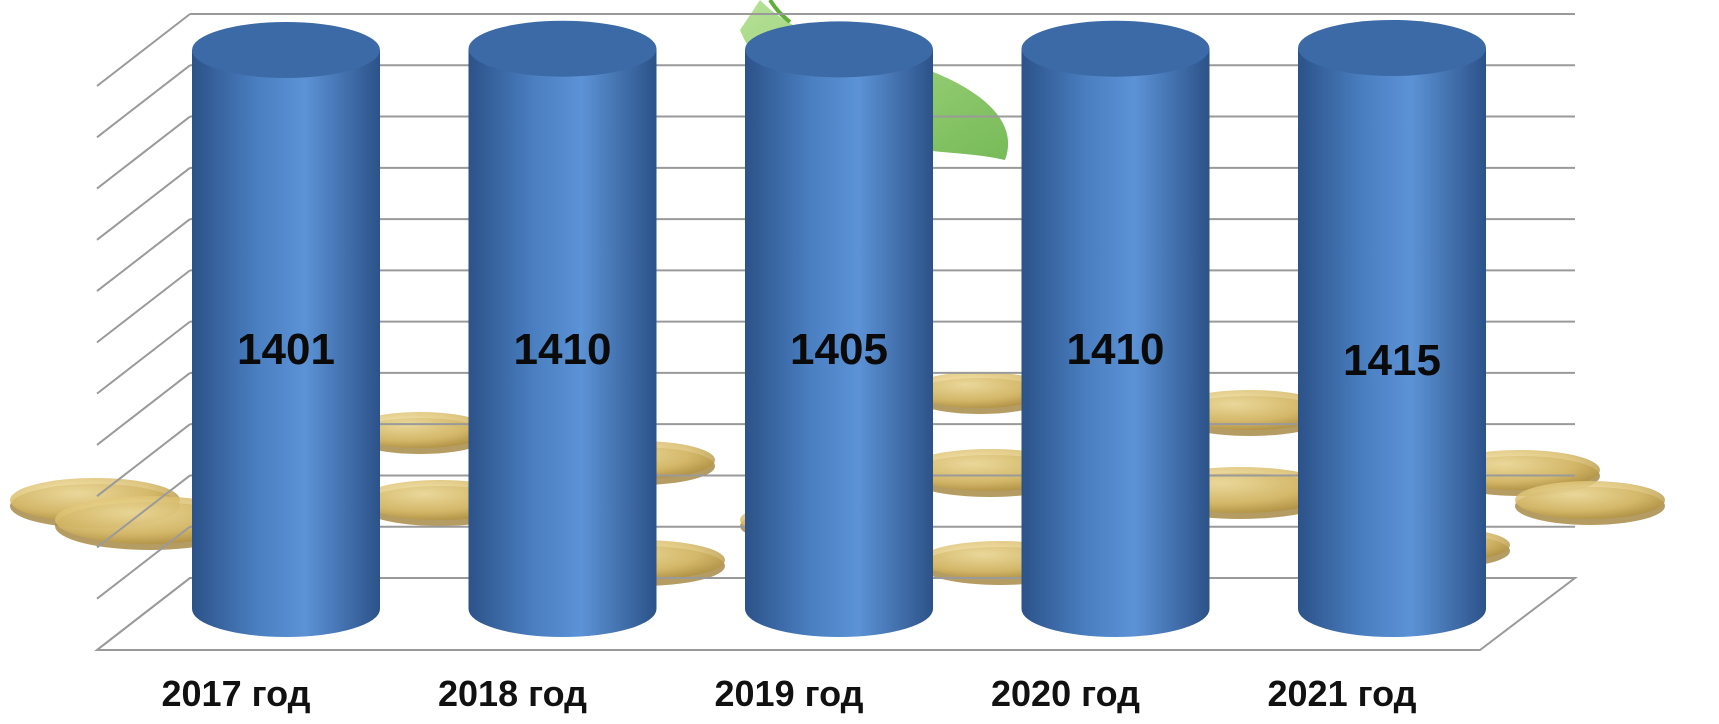 The image size is (1719, 724). What do you see at coordinates (780, 12) in the screenshot?
I see `leaf-stem` at bounding box center [780, 12].